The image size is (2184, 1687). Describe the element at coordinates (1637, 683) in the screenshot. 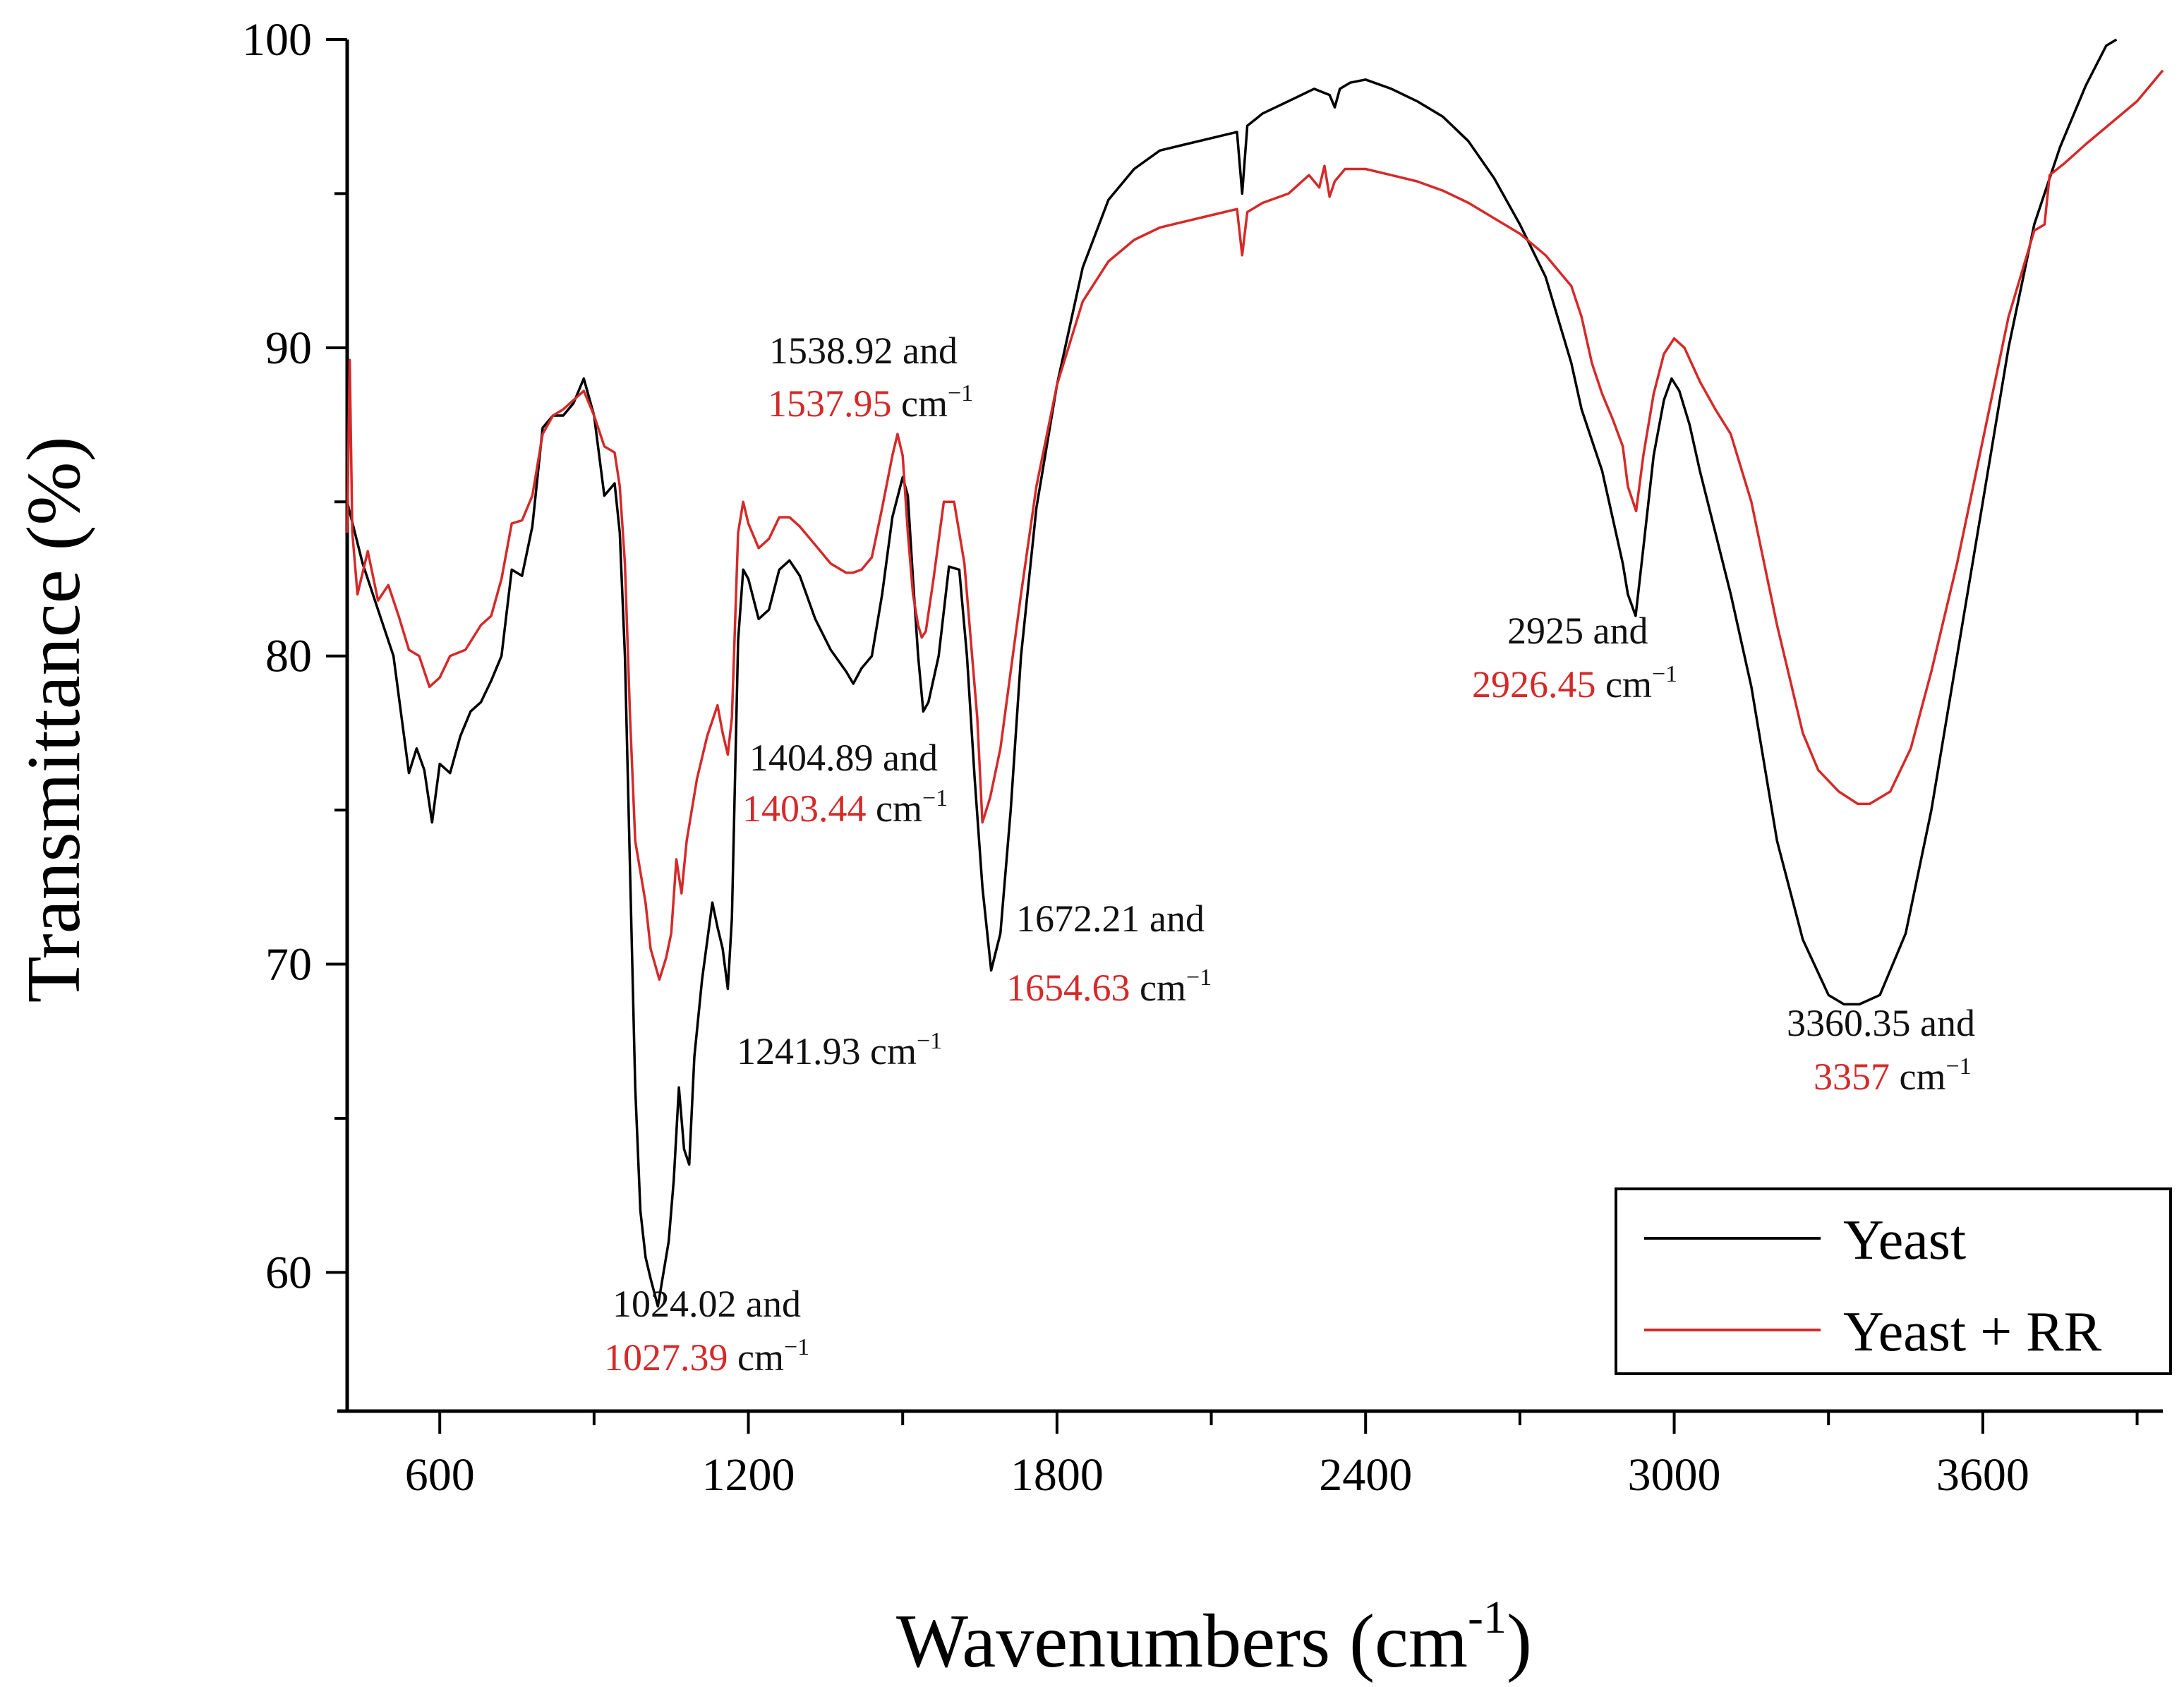

I see `annotation-2925-unit: cm−1` at that location.